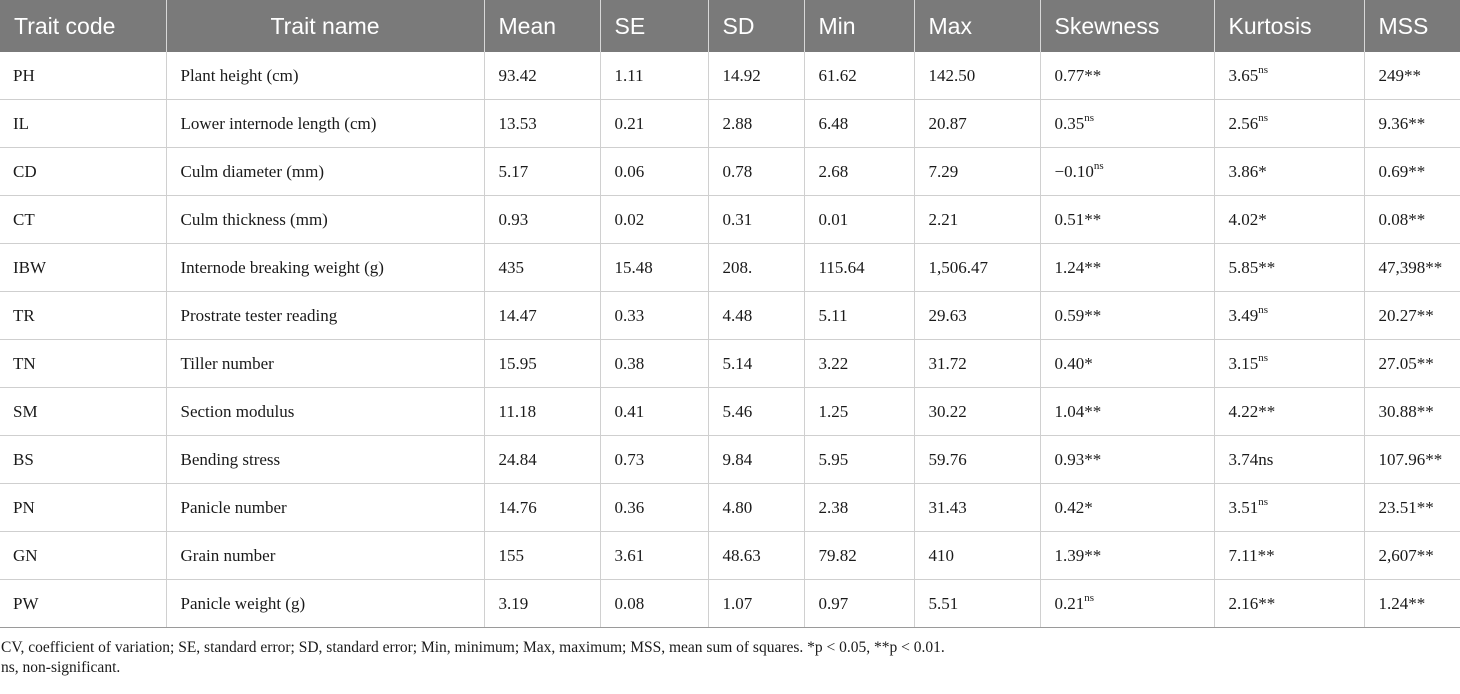 The width and height of the screenshot is (1460, 694). Describe the element at coordinates (324, 363) in the screenshot. I see `cell-trait-name: Tiller number` at that location.